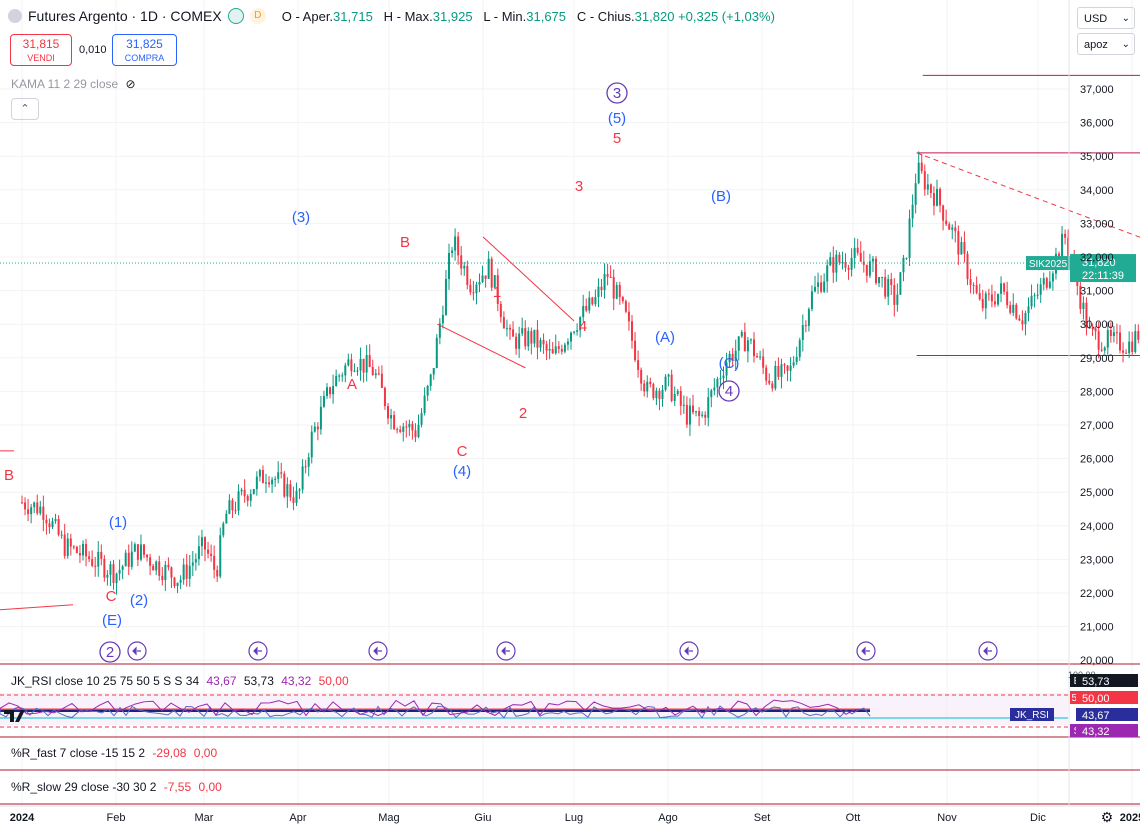 The height and width of the screenshot is (826, 1140). What do you see at coordinates (1107, 714) in the screenshot?
I see `rsi-badge-value` at bounding box center [1107, 714].